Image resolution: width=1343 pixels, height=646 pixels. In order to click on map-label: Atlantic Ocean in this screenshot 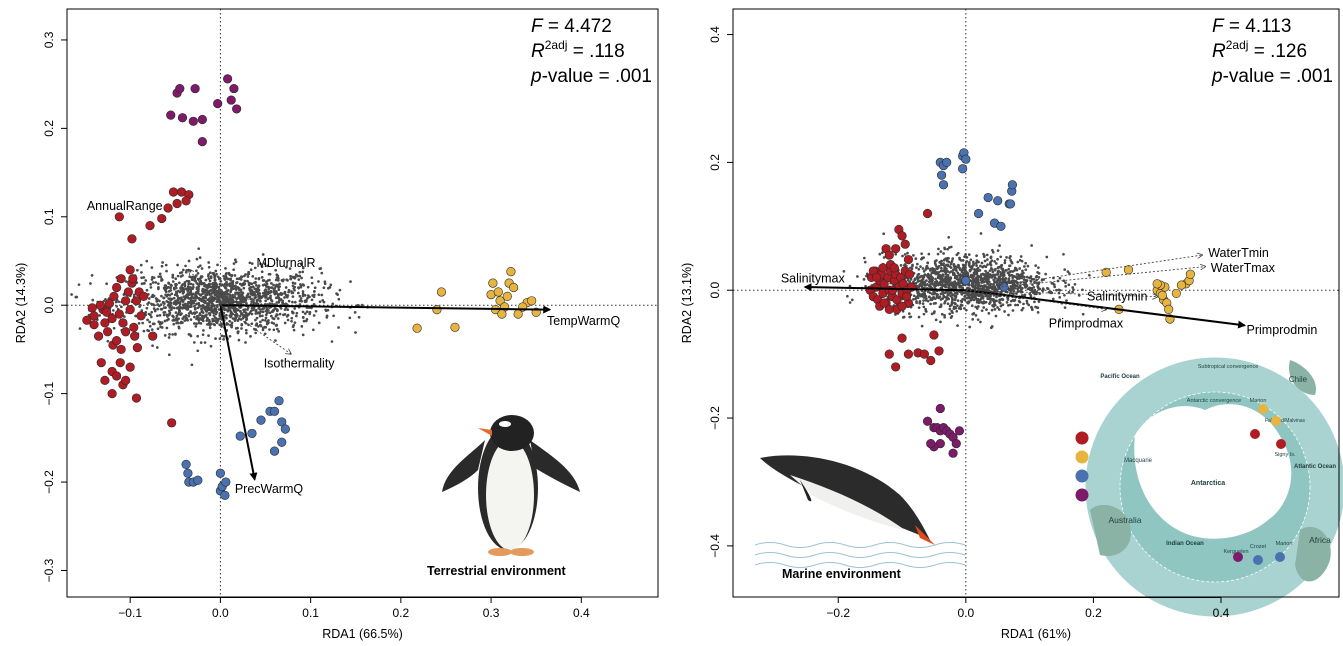, I will do `click(1315, 467)`.